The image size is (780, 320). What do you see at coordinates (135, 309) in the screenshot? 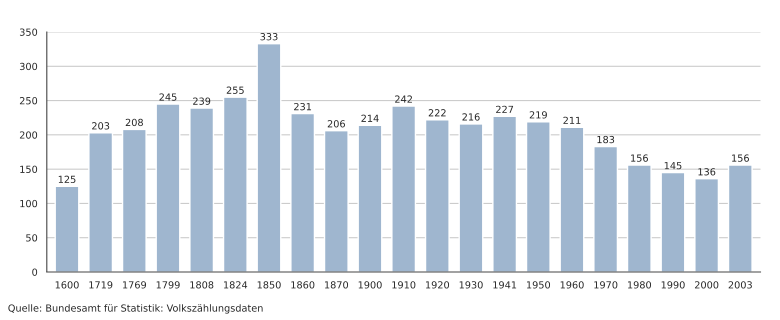
I see `source-note: Quelle: Bundesamt für Statistik: Volkszählungsdaten` at bounding box center [135, 309].